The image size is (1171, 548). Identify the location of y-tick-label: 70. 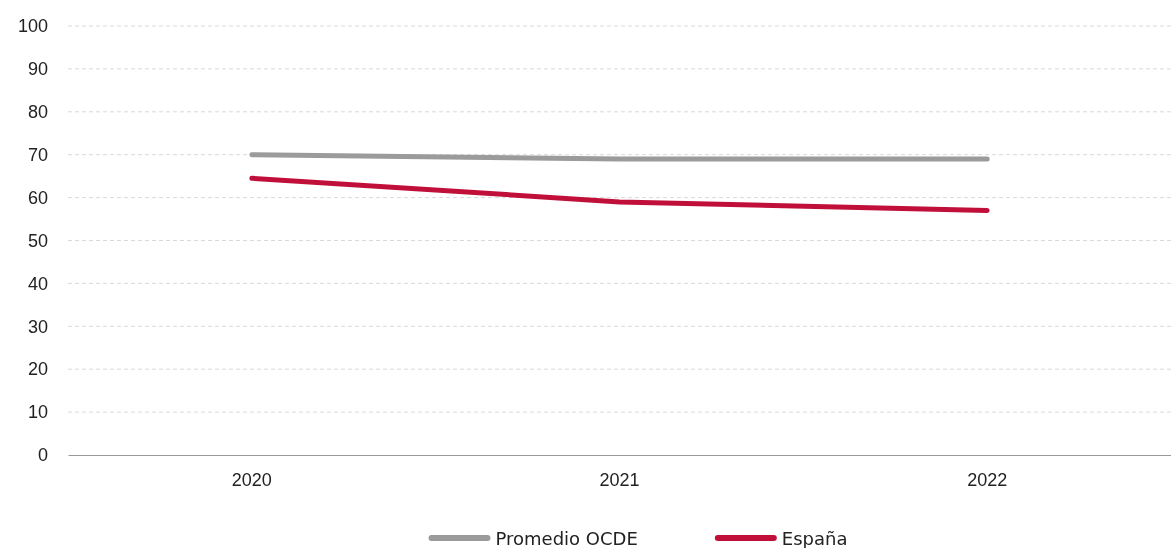
(37, 154).